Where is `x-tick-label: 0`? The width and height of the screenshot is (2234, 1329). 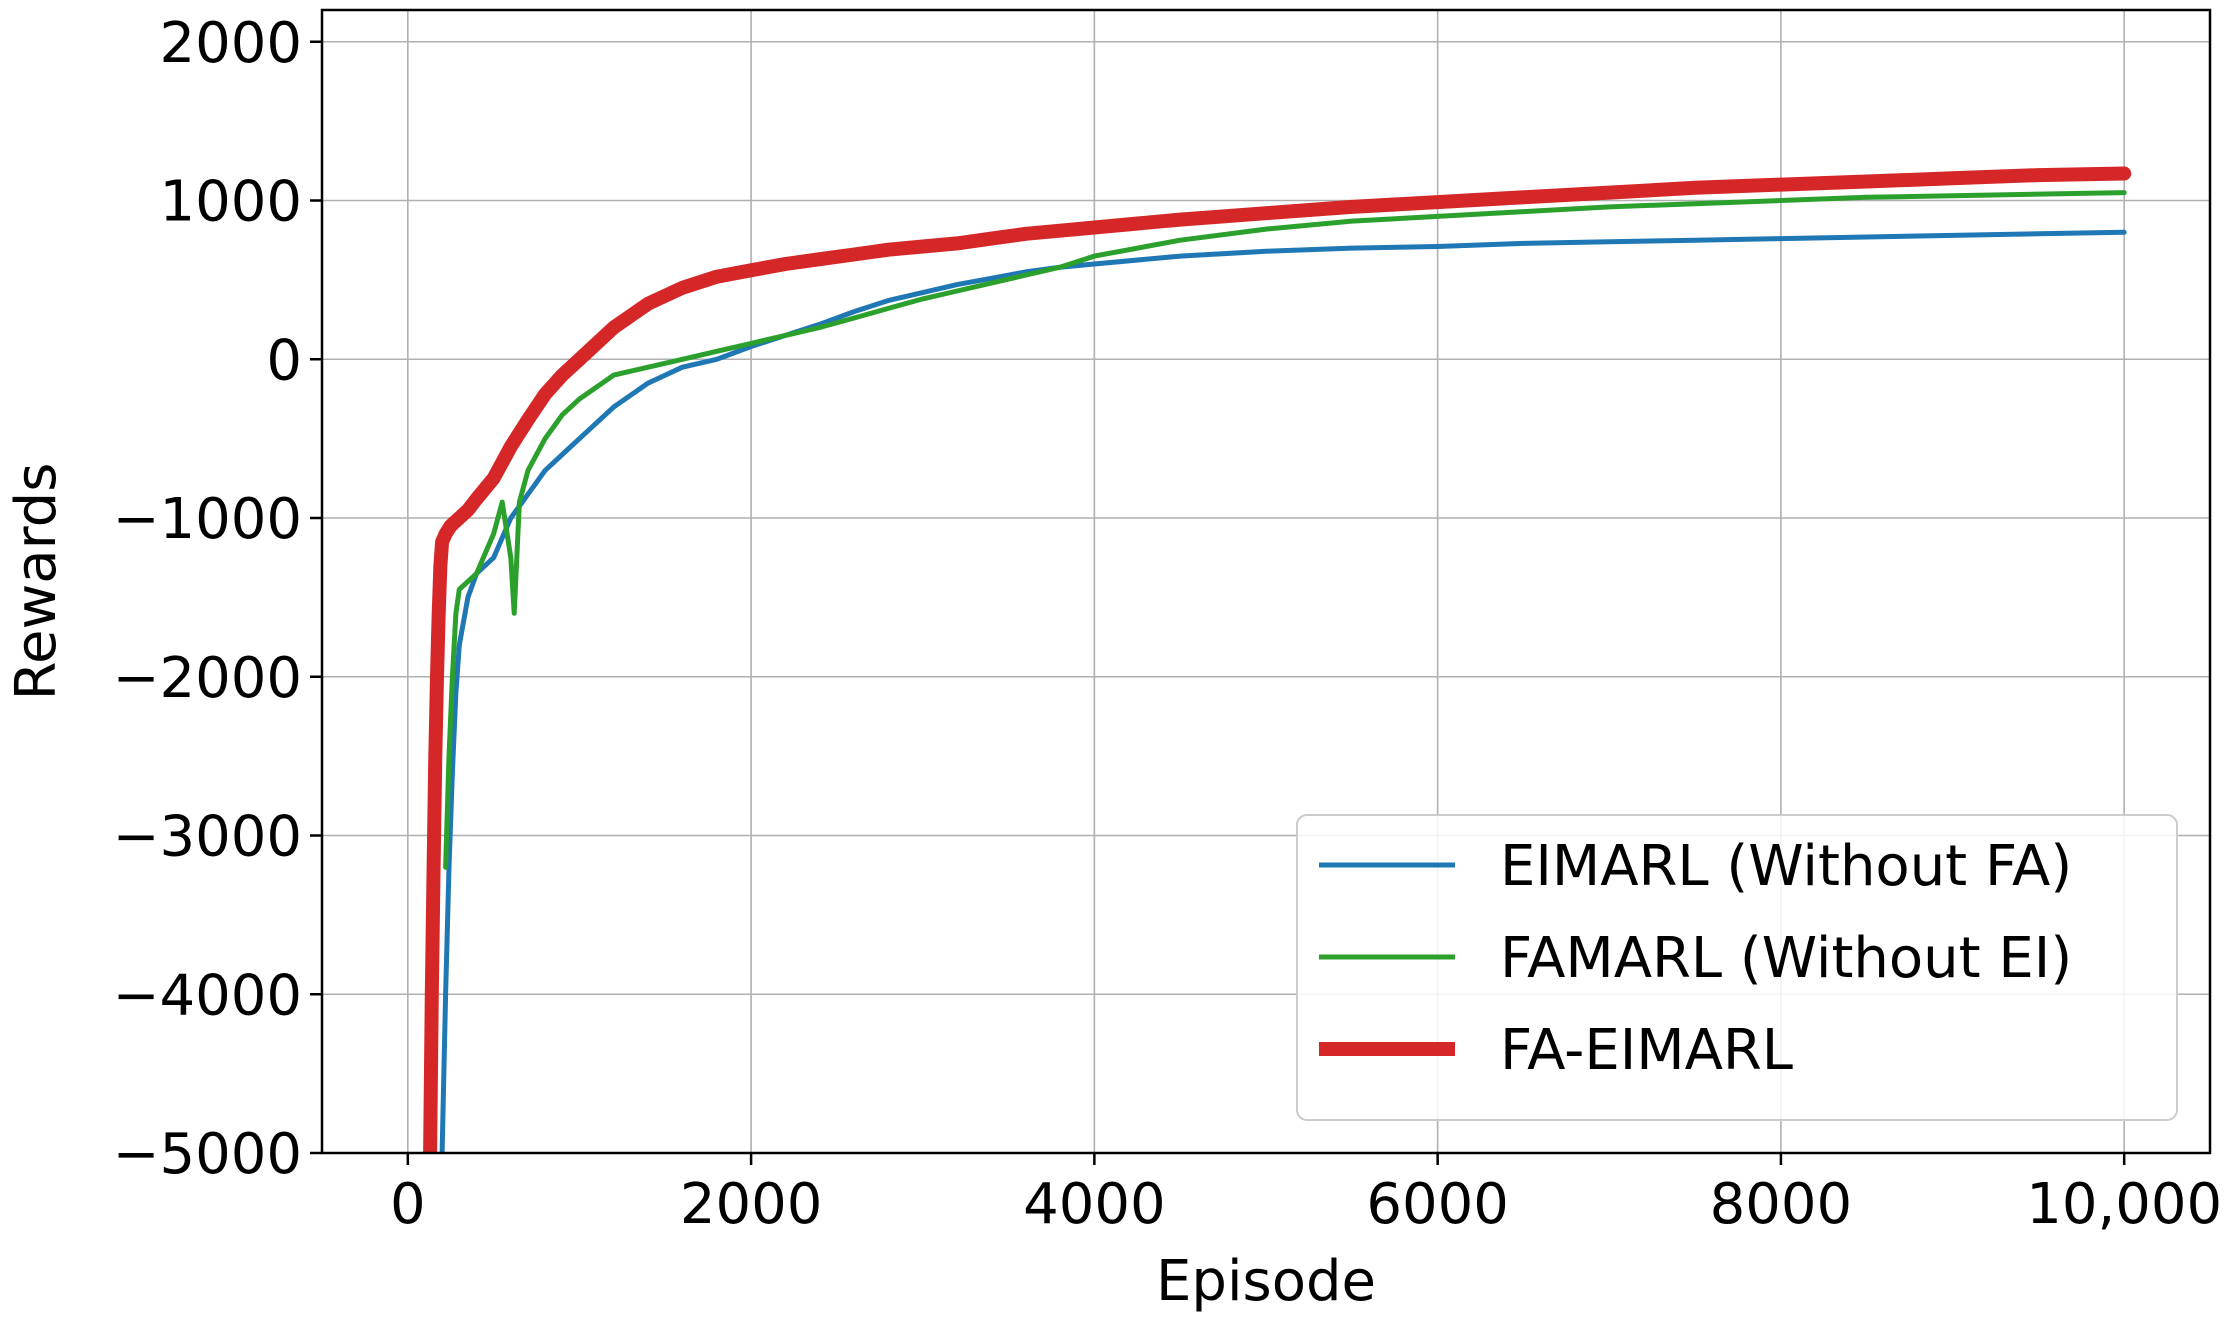
x-tick-label: 0 is located at coordinates (408, 1204).